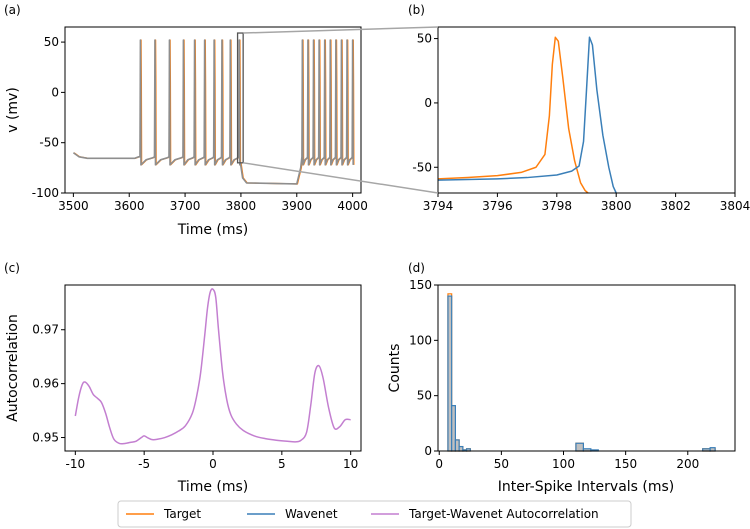 This screenshot has width=750, height=529. Describe the element at coordinates (240, 98) in the screenshot. I see `panel-a-inset-box` at that location.